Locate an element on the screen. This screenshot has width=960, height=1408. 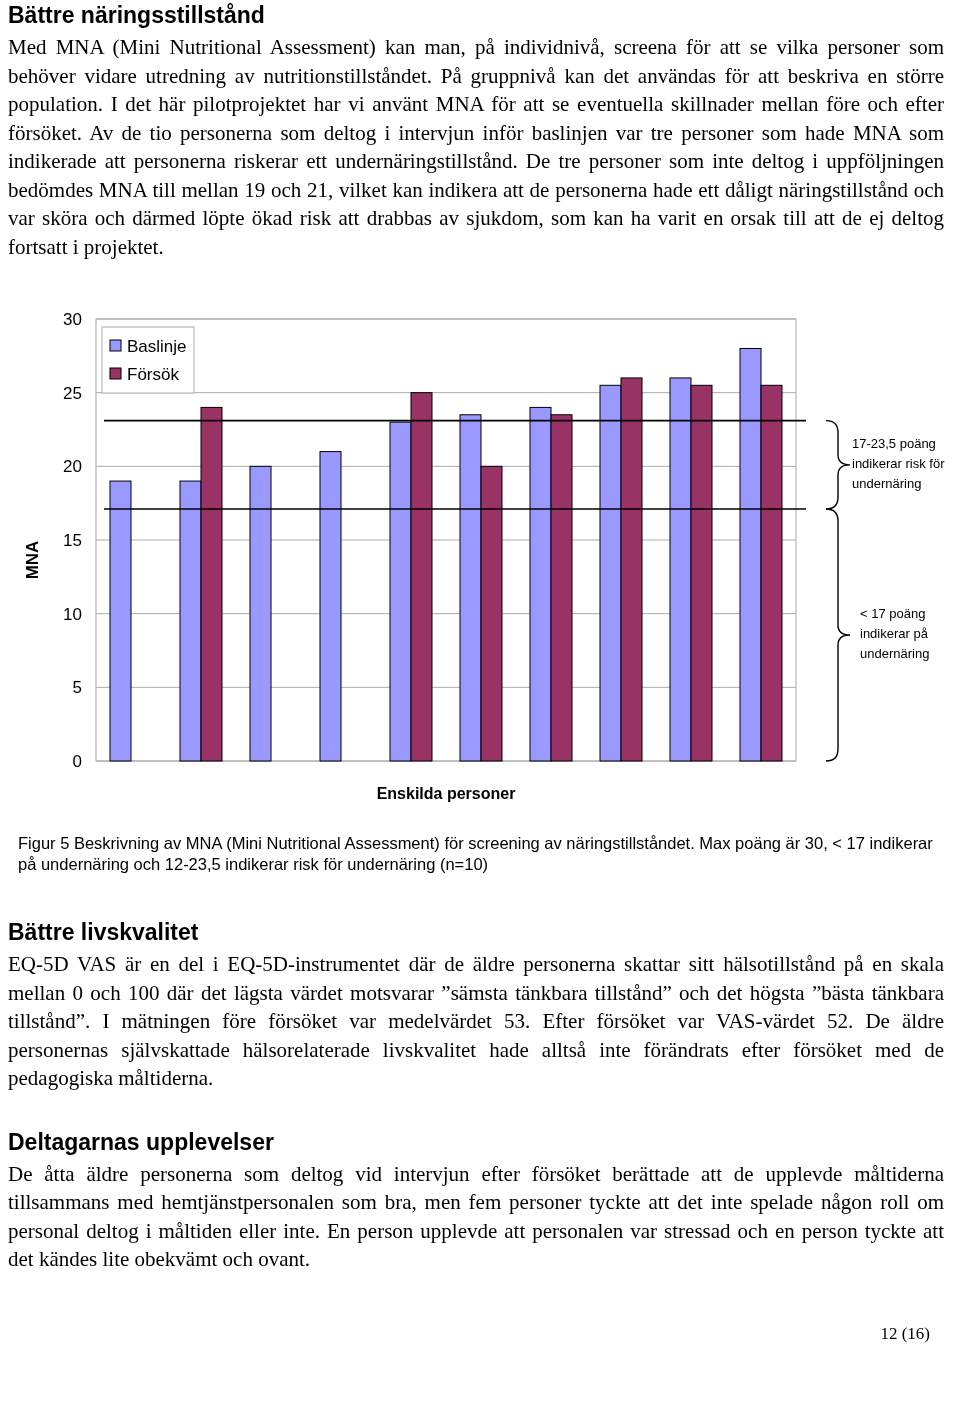
text: < 17 poäng indikerar på undernäring is located at coordinates (895, 634).